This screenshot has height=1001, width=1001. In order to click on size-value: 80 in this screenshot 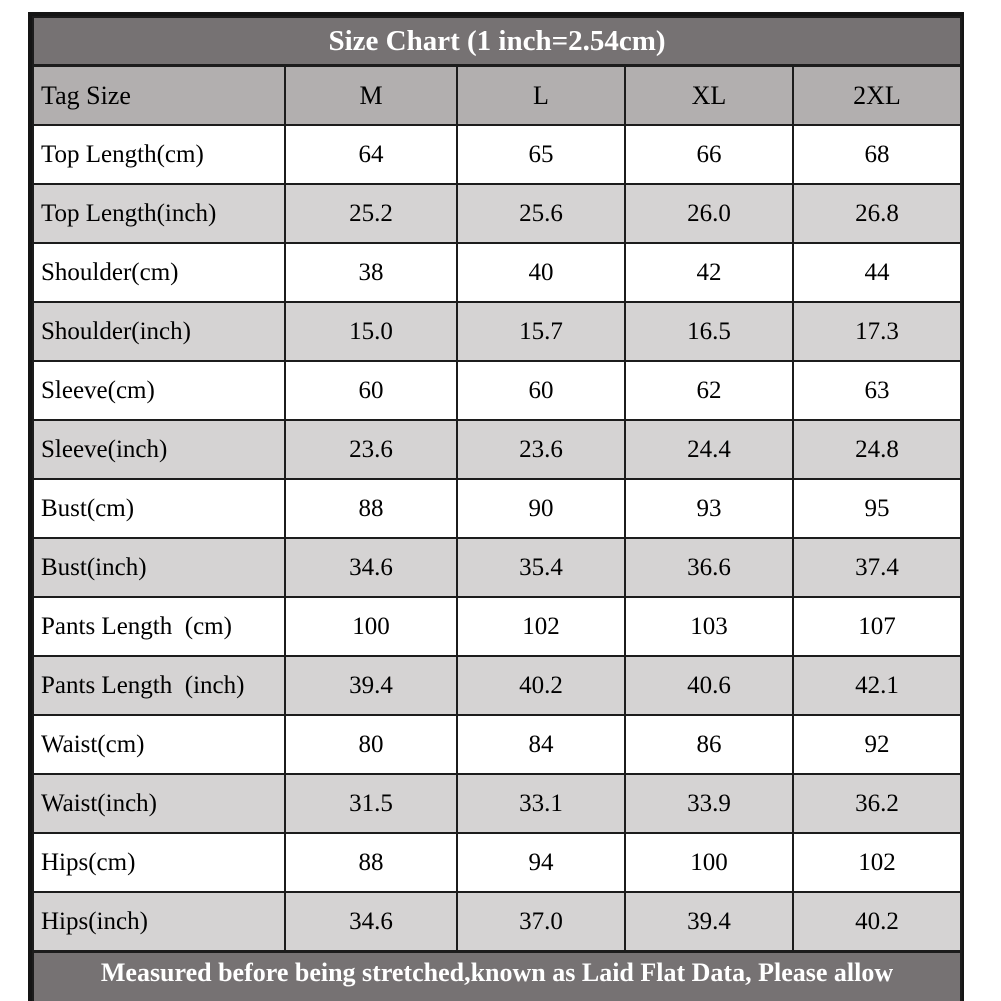, I will do `click(371, 744)`.